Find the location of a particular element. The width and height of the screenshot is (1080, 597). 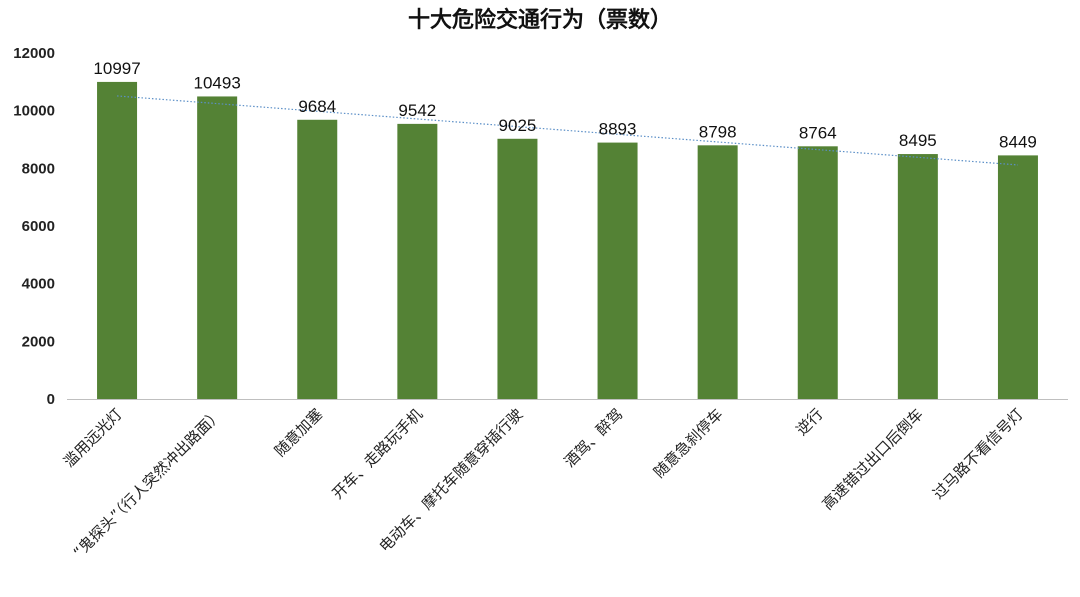

y-tick-label: 4000 is located at coordinates (38, 284).